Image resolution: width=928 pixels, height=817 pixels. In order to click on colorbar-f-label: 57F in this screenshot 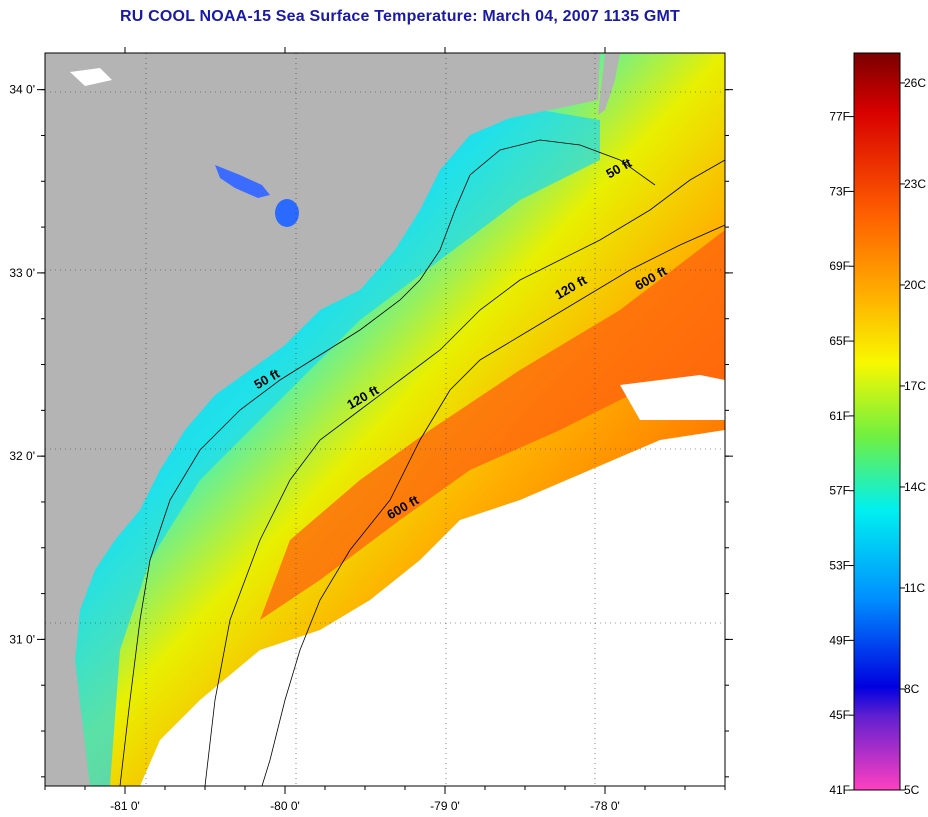, I will do `click(839, 491)`.